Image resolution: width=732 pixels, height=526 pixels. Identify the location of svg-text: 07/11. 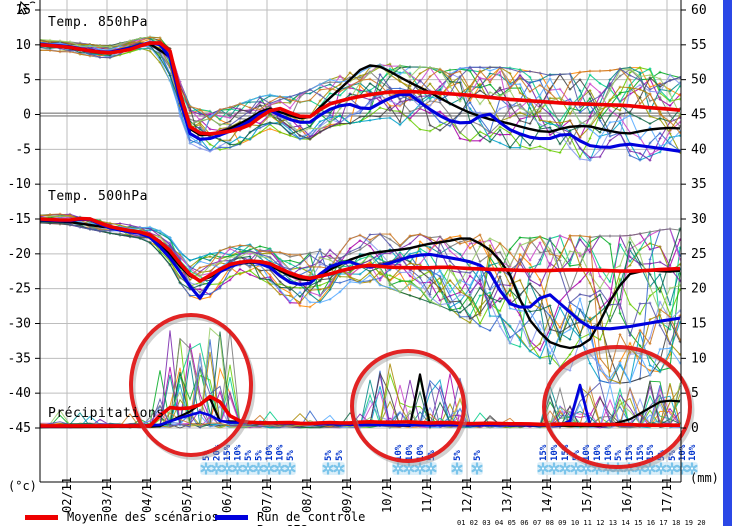
(267, 495).